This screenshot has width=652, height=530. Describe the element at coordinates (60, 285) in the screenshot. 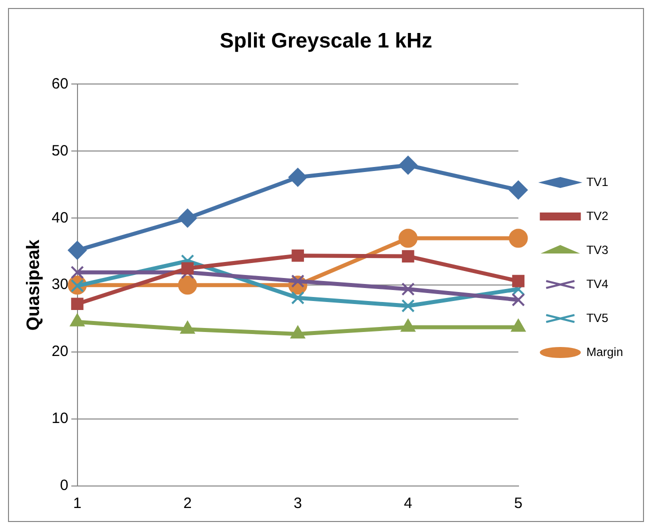

I see `y-tick-label: 30` at that location.